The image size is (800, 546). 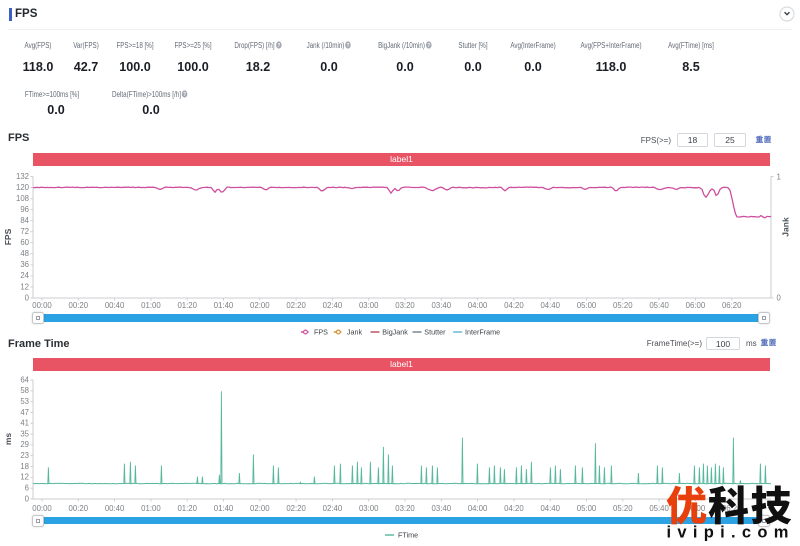 What do you see at coordinates (24, 390) in the screenshot?
I see `svg-text: 58` at bounding box center [24, 390].